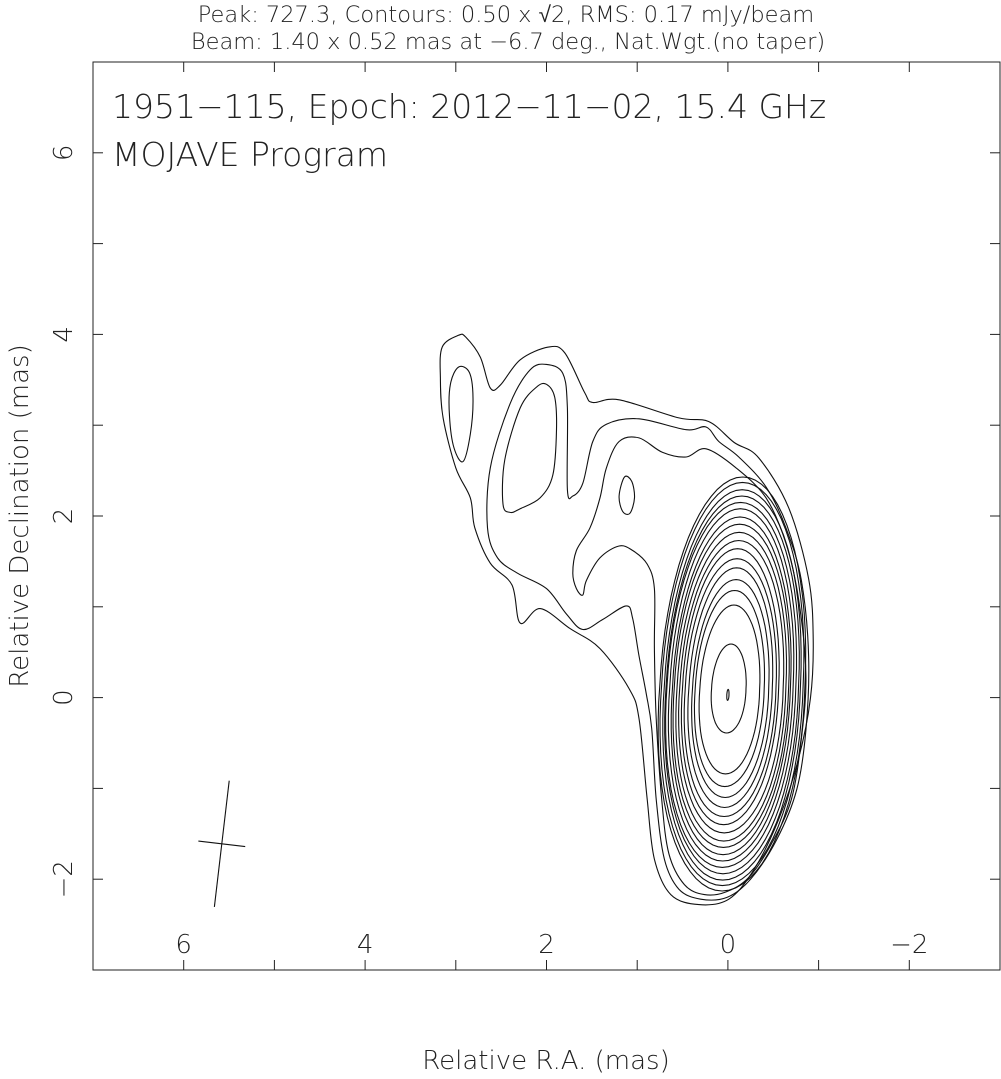  Describe the element at coordinates (546, 945) in the screenshot. I see `x-tick-label: 2` at that location.